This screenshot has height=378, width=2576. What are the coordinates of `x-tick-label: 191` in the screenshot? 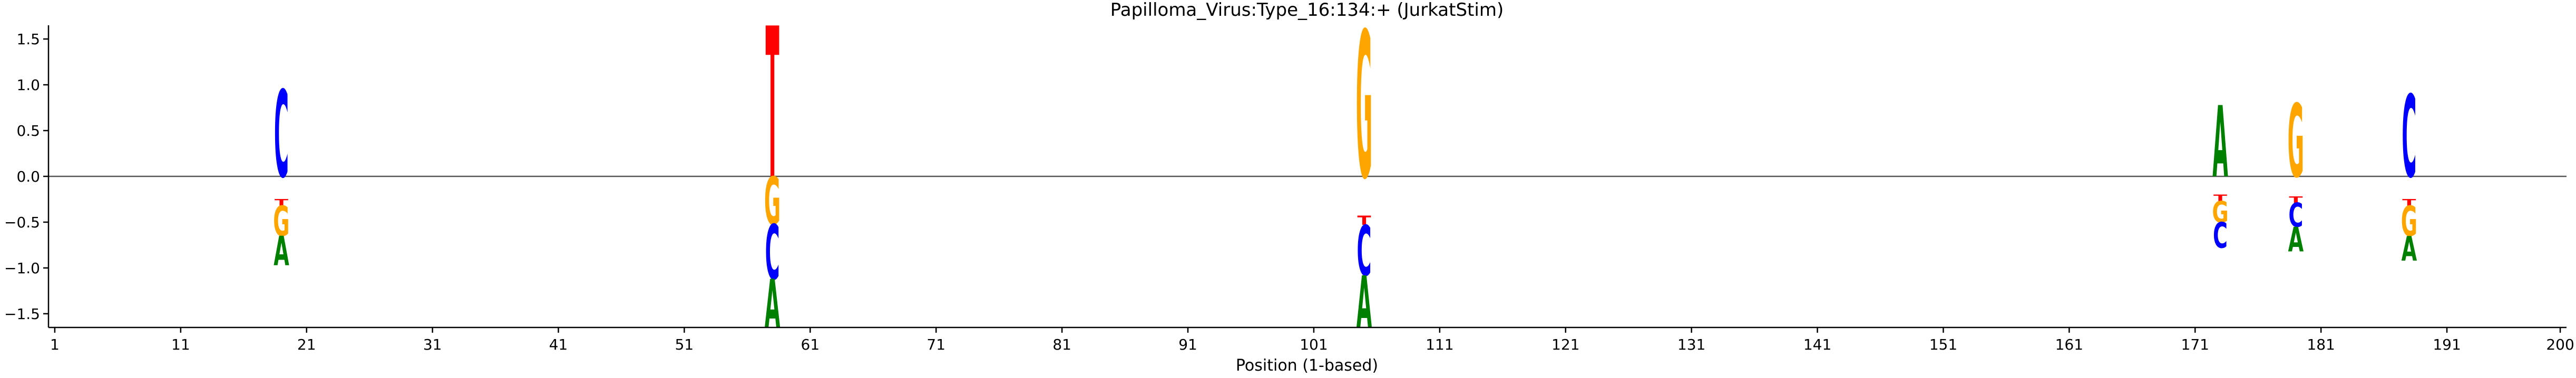 It's located at (2447, 344).